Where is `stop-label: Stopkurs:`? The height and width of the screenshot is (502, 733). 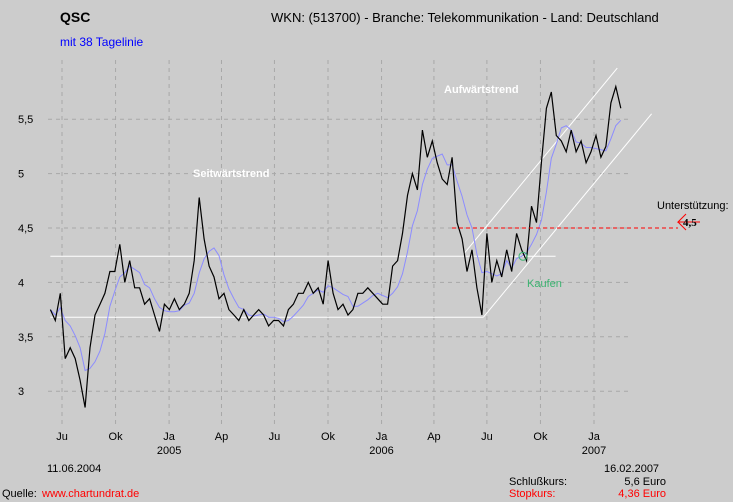
stop-label: Stopkurs: is located at coordinates (532, 494).